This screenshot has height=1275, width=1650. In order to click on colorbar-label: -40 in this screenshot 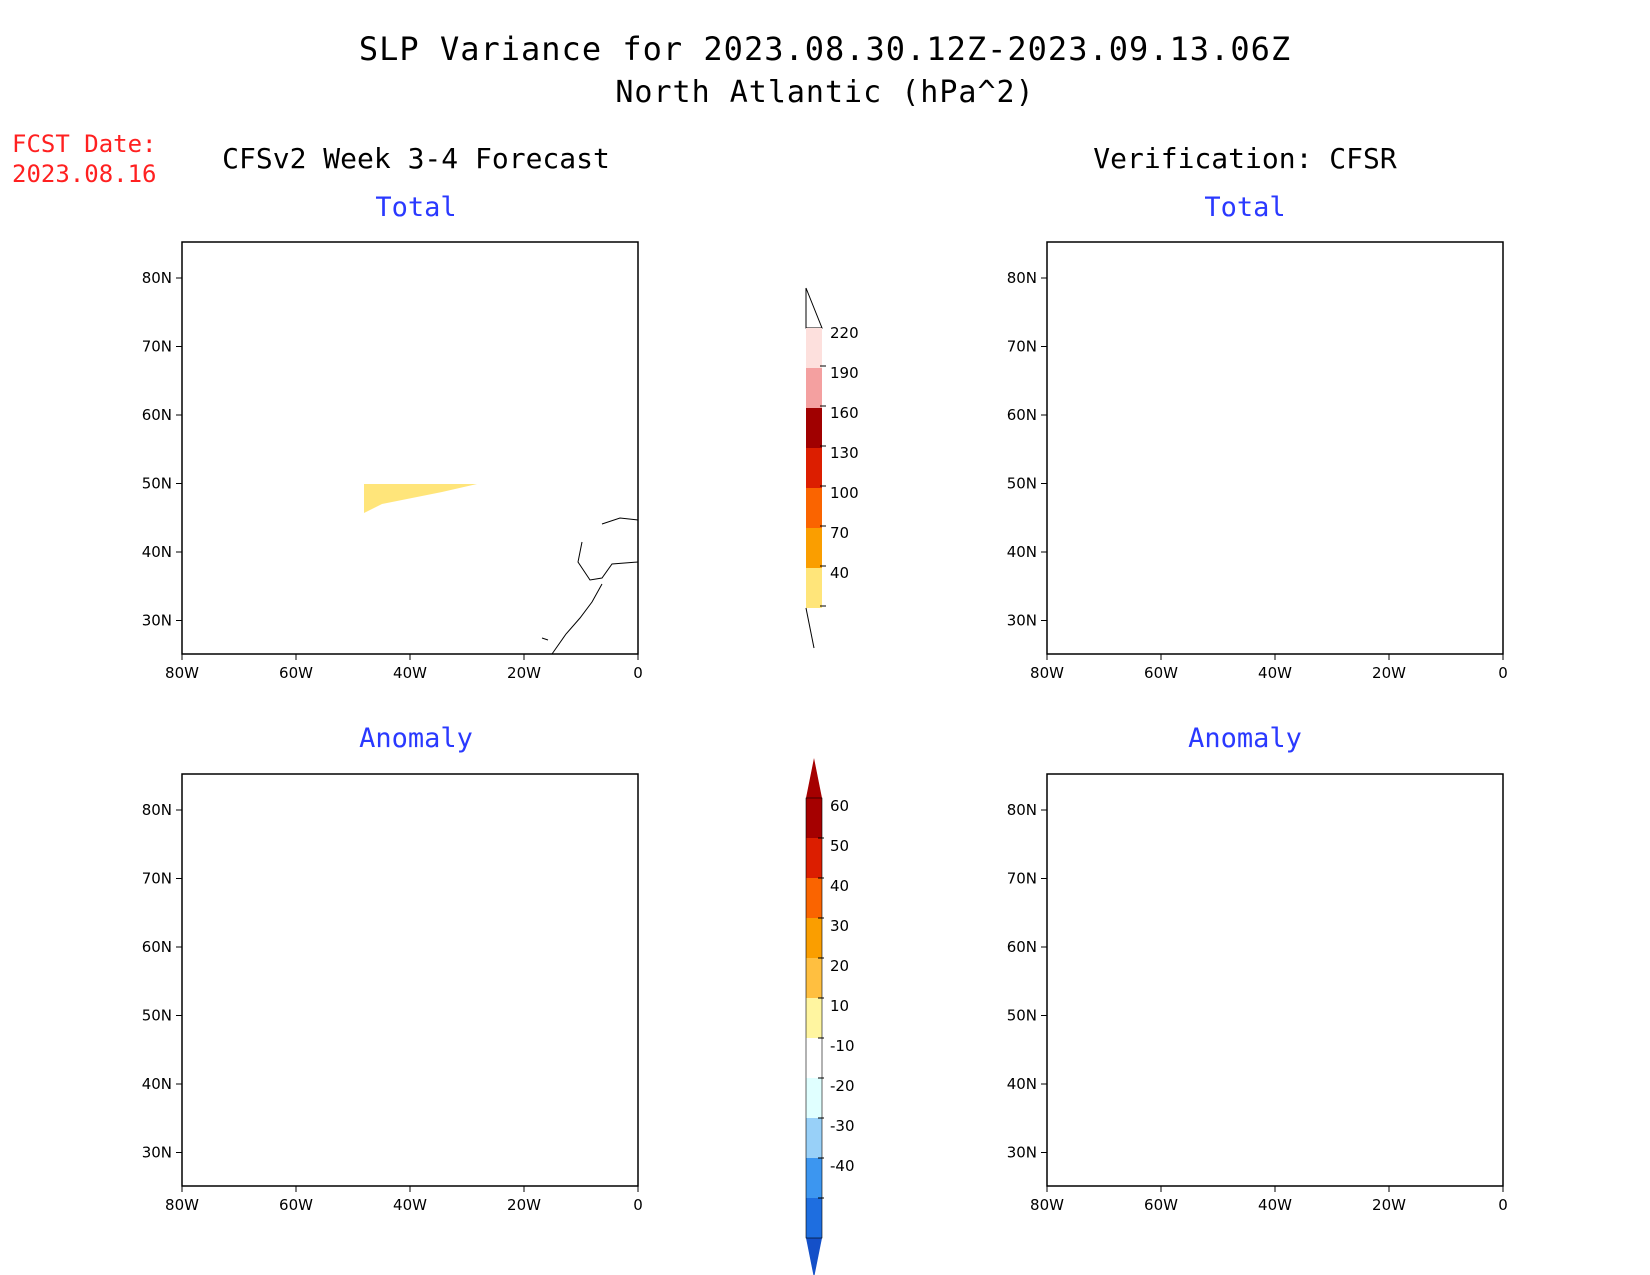, I will do `click(842, 1166)`.